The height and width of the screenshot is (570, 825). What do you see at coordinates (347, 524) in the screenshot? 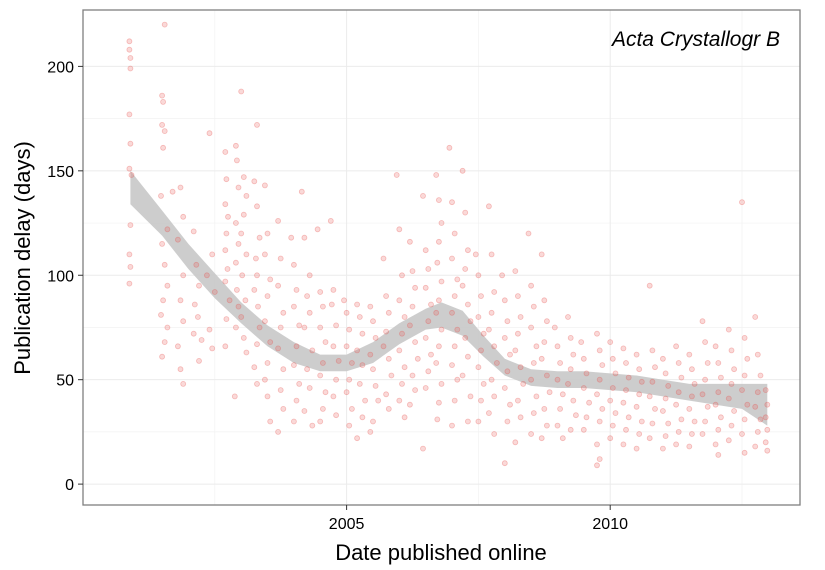
I see `x-tick-label: 2005` at bounding box center [347, 524].